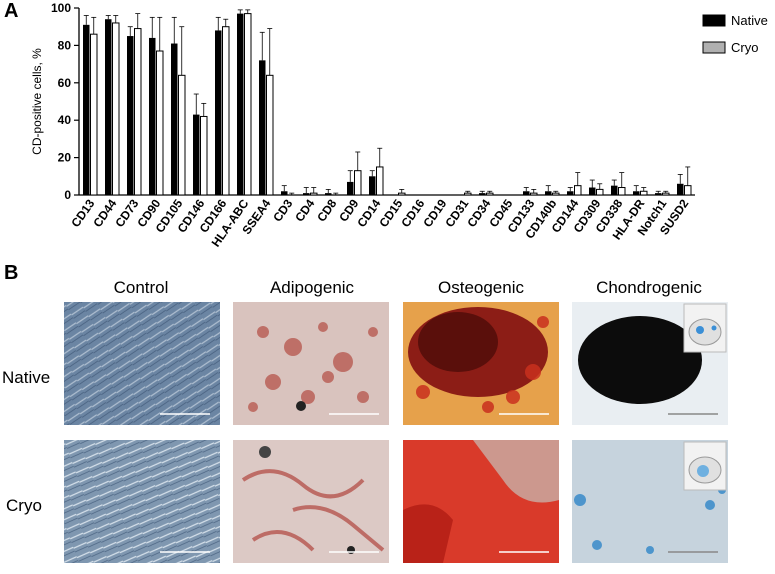 The height and width of the screenshot is (574, 775). Describe the element at coordinates (650, 363) in the screenshot. I see `micrograph-native-chondrogenic` at that location.